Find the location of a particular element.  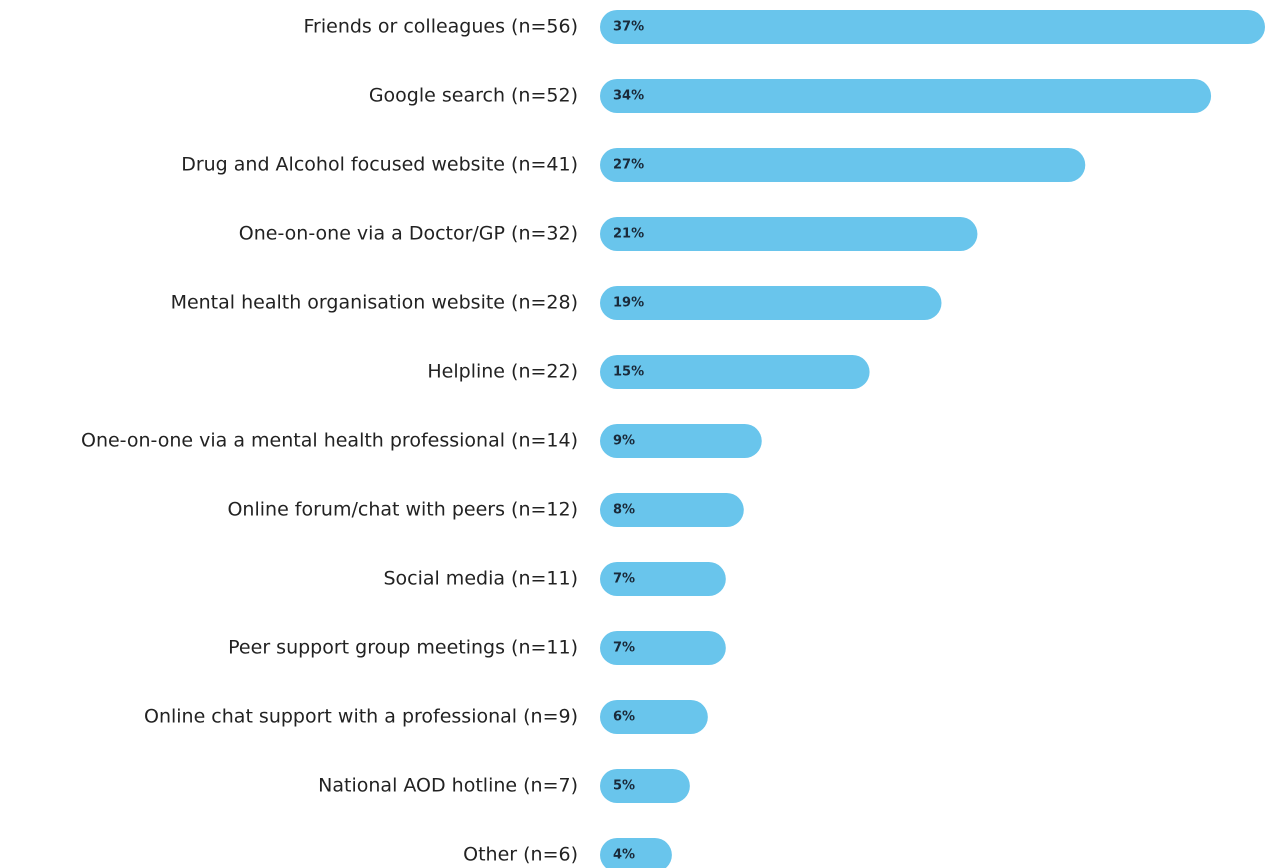

value-label: 6% is located at coordinates (624, 717).